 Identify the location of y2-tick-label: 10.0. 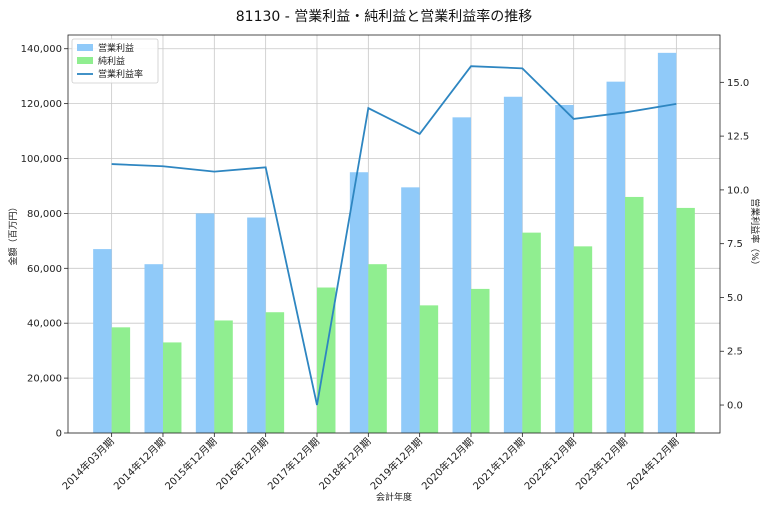
(738, 190).